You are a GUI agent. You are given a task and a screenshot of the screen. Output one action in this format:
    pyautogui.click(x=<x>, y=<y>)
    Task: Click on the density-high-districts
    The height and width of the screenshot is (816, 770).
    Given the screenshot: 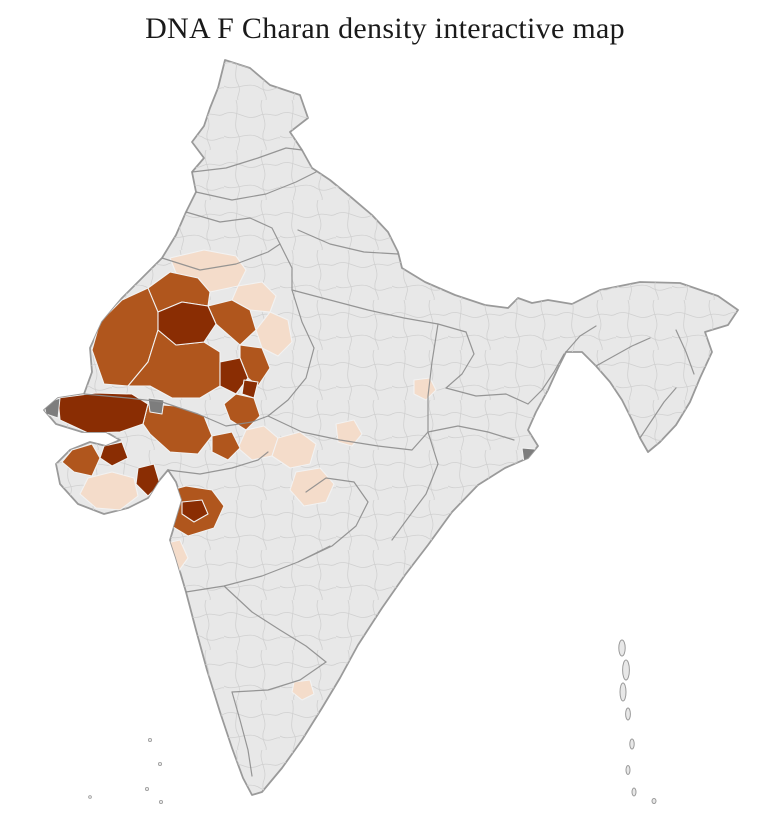 What is the action you would take?
    pyautogui.click(x=158, y=421)
    